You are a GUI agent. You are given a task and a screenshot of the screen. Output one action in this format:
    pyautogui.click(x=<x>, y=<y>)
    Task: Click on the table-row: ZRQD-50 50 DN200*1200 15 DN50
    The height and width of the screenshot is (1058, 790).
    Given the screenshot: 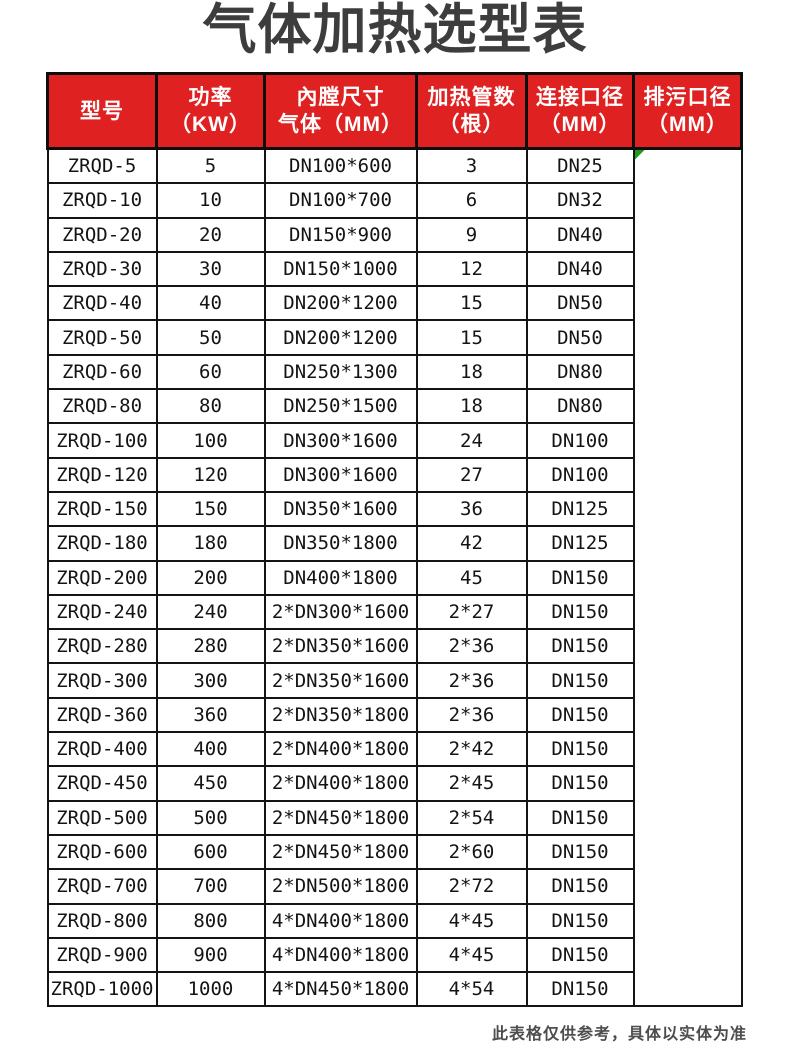 What is the action you would take?
    pyautogui.click(x=394, y=337)
    